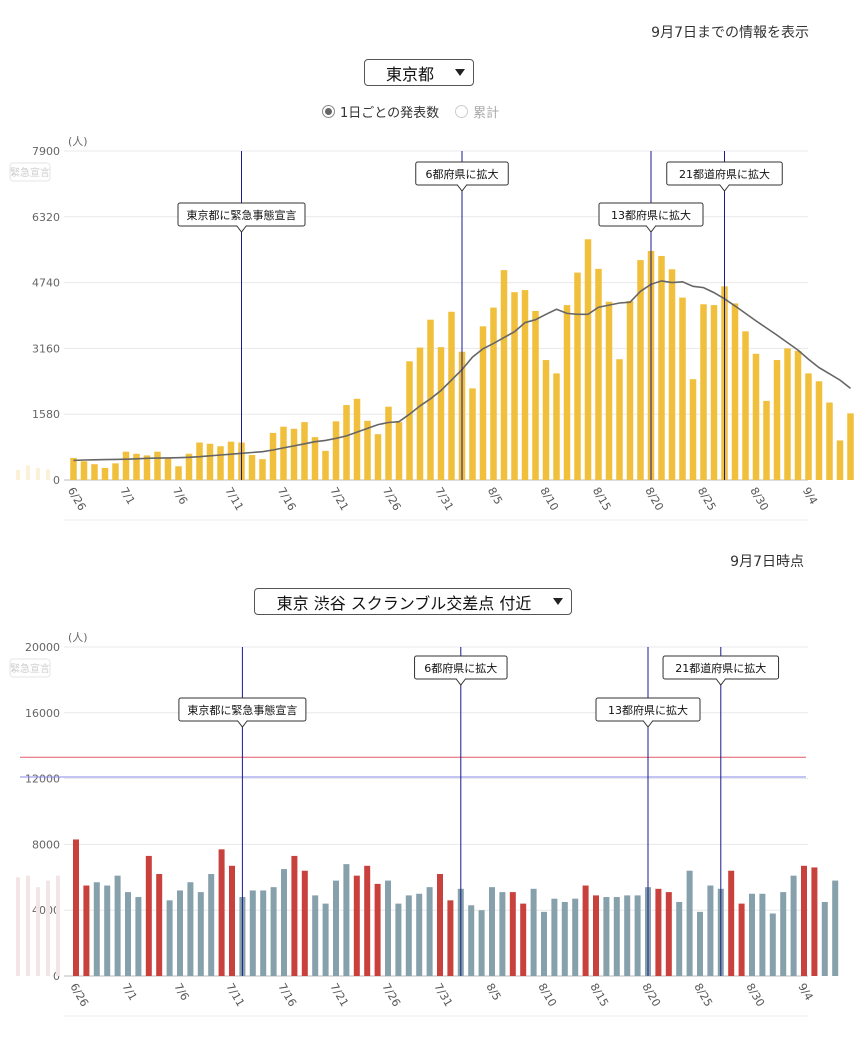 Image resolution: width=855 pixels, height=1046 pixels. What do you see at coordinates (477, 111) in the screenshot?
I see `radio-cumulative: 累計` at bounding box center [477, 111].